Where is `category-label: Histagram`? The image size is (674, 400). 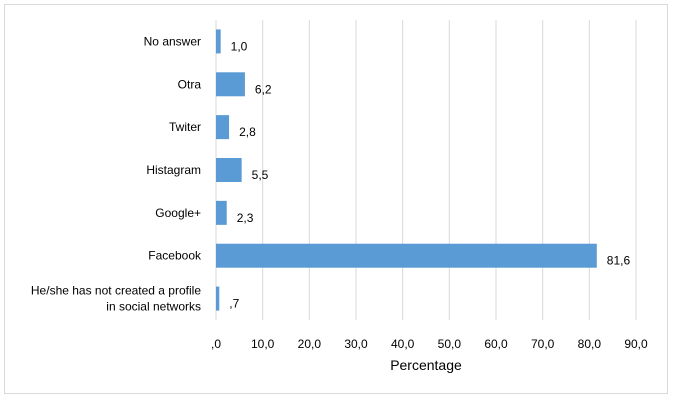 category-label: Histagram is located at coordinates (173, 170).